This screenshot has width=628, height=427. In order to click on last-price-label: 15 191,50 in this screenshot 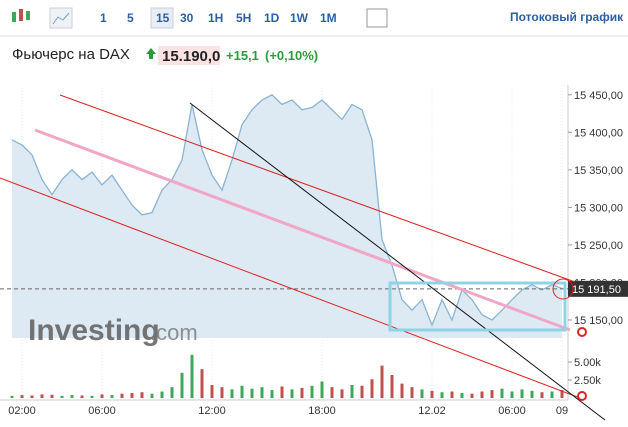, I will do `click(596, 290)`.